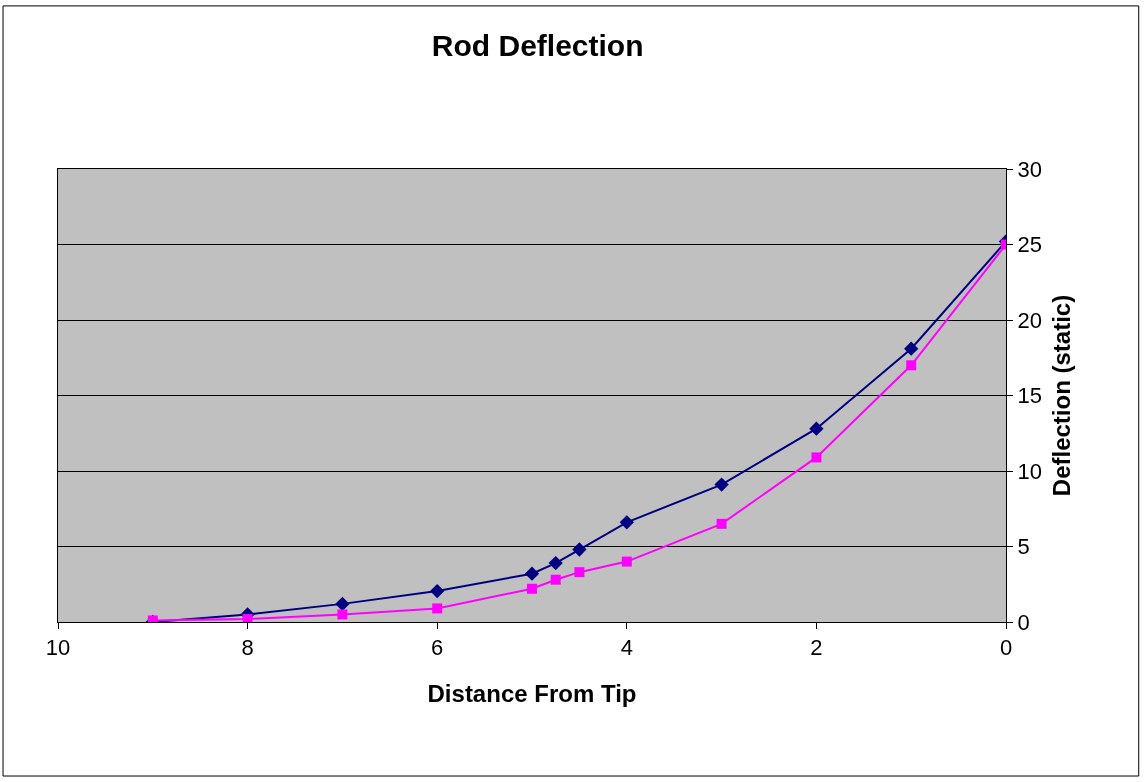 The height and width of the screenshot is (782, 1144). What do you see at coordinates (1029, 396) in the screenshot?
I see `y-tick-label: 15` at bounding box center [1029, 396].